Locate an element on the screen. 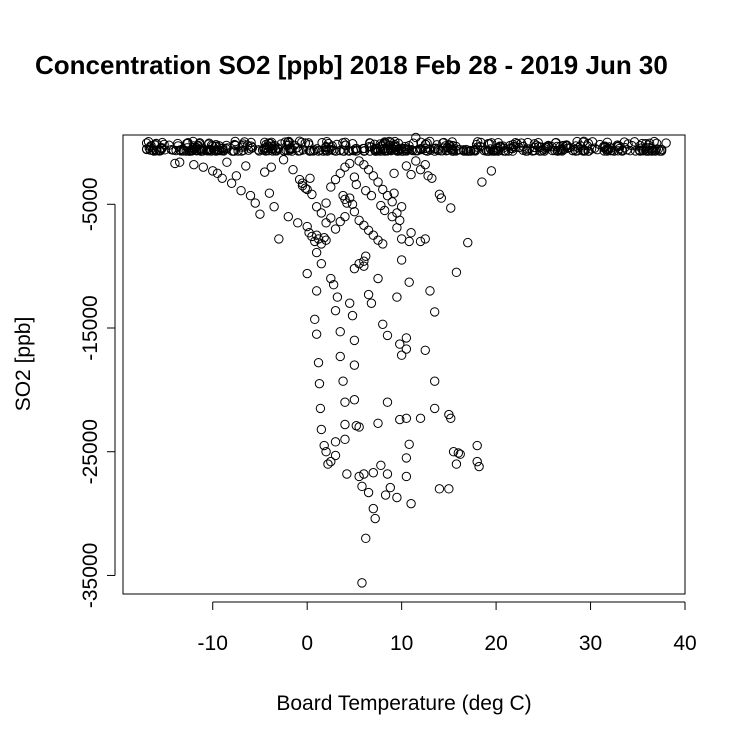 The image size is (750, 750). x-tick-label: 10 is located at coordinates (401, 643).